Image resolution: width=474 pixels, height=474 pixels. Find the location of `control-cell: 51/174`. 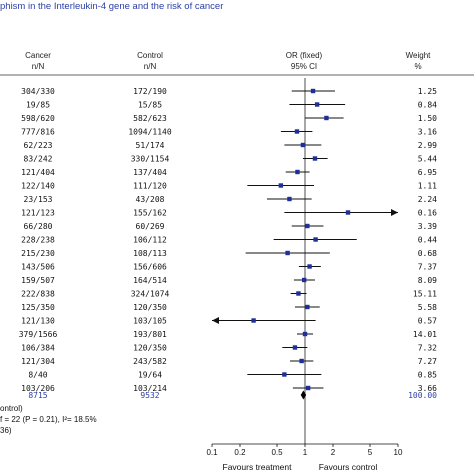

control-cell: 51/174 is located at coordinates (150, 145).